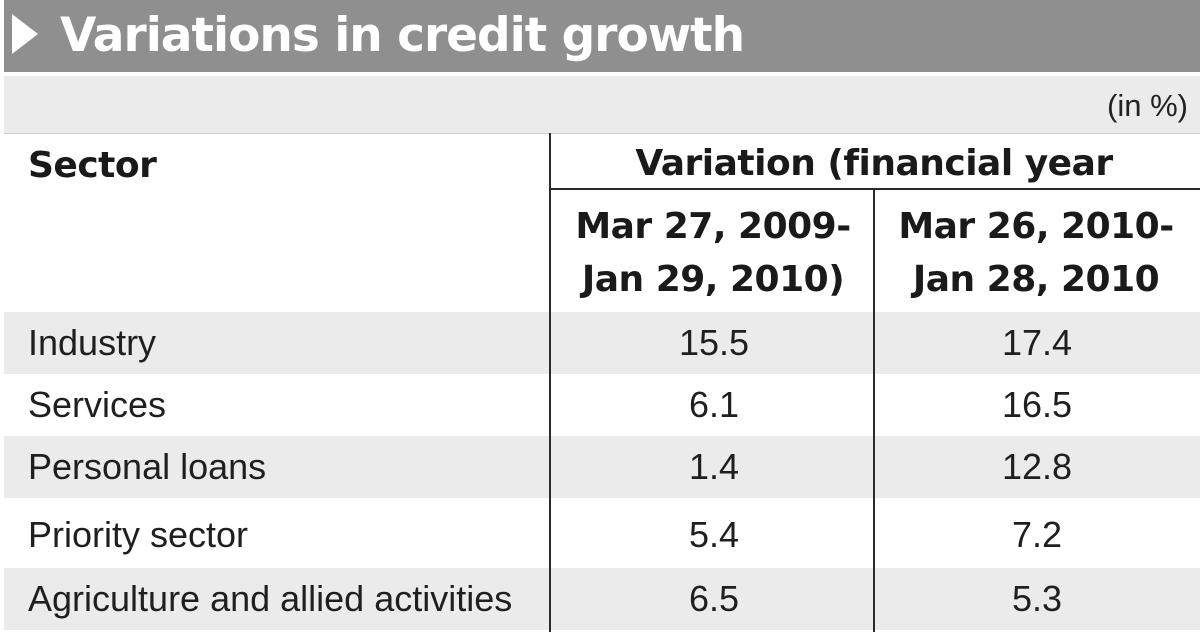 The height and width of the screenshot is (637, 1200). What do you see at coordinates (713, 279) in the screenshot?
I see `column-1-header-line-2: Jan 29, 2010)` at bounding box center [713, 279].